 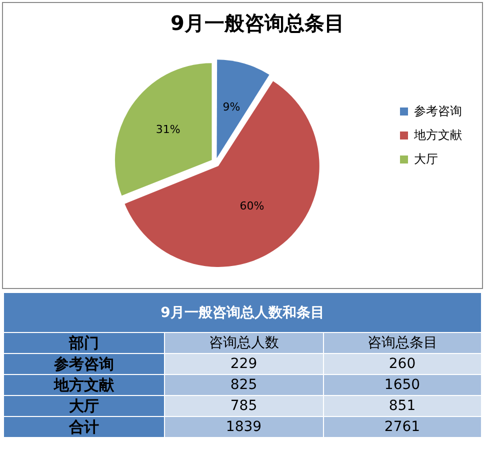 I want to click on data-label: 1650, so click(x=402, y=385).